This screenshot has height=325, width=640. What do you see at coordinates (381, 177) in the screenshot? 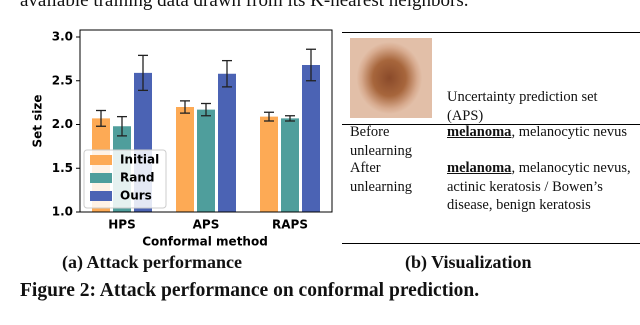
I see `row-label: After unlearning` at bounding box center [381, 177].